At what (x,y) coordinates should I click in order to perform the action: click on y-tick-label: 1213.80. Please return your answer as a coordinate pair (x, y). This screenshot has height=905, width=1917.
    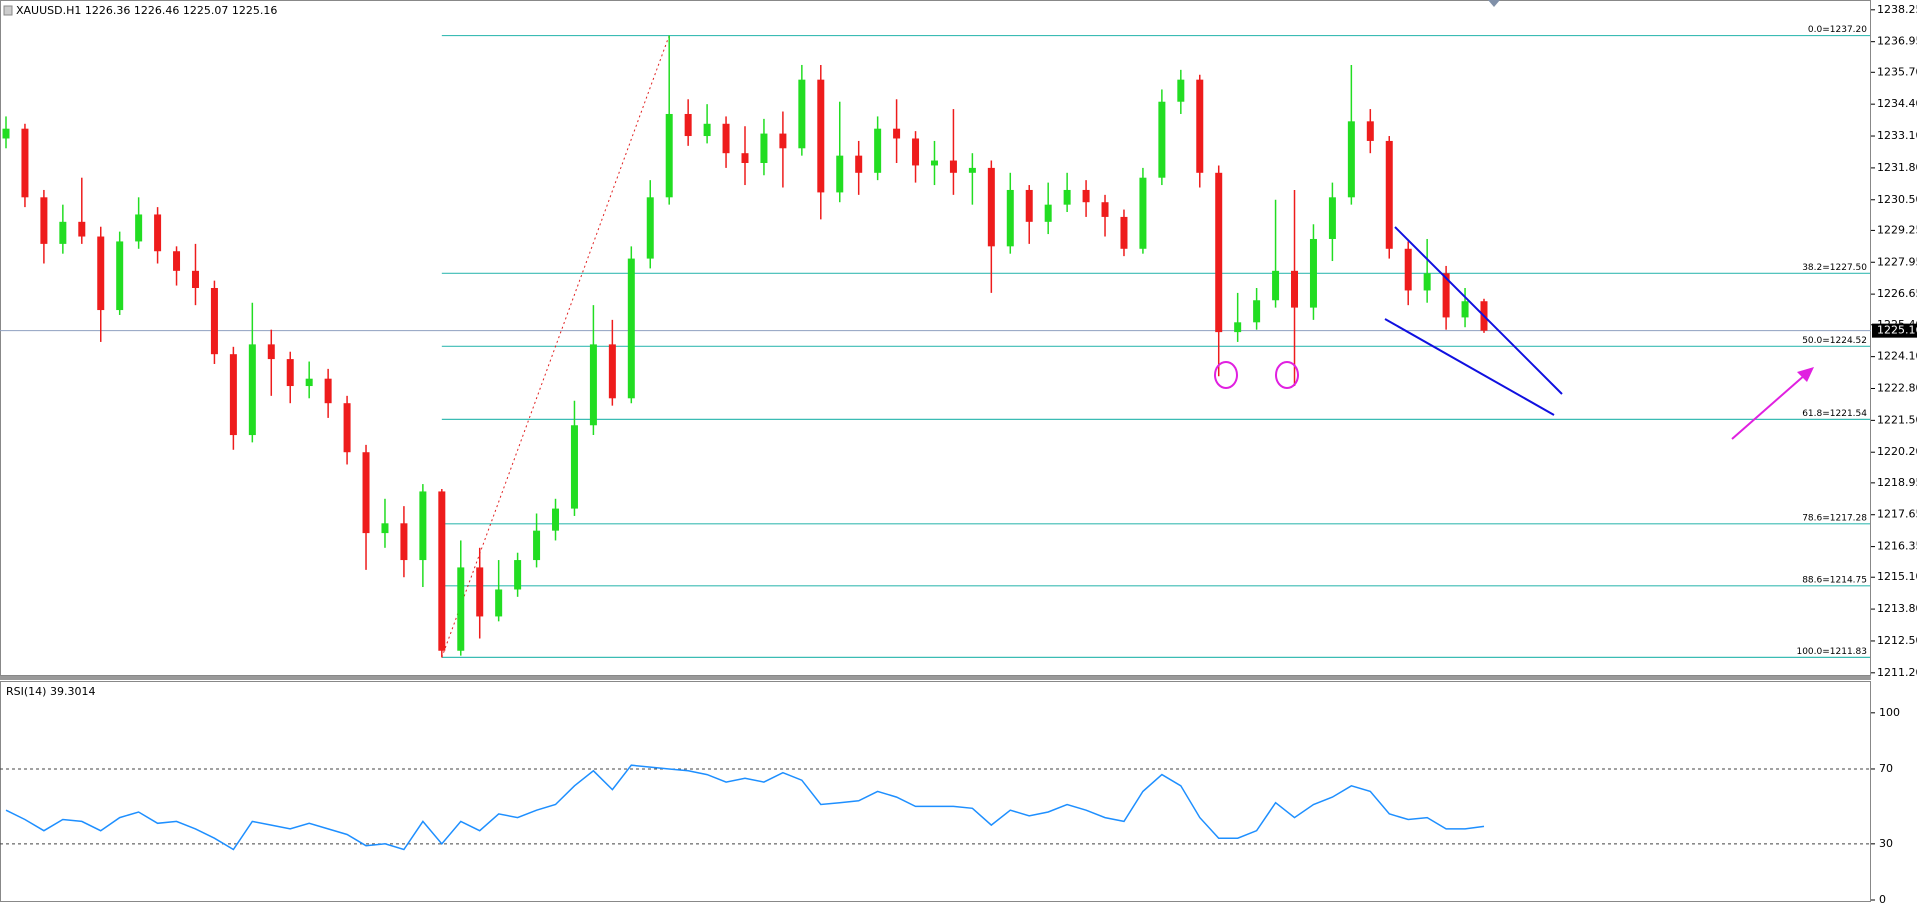
    Looking at the image, I should click on (1897, 608).